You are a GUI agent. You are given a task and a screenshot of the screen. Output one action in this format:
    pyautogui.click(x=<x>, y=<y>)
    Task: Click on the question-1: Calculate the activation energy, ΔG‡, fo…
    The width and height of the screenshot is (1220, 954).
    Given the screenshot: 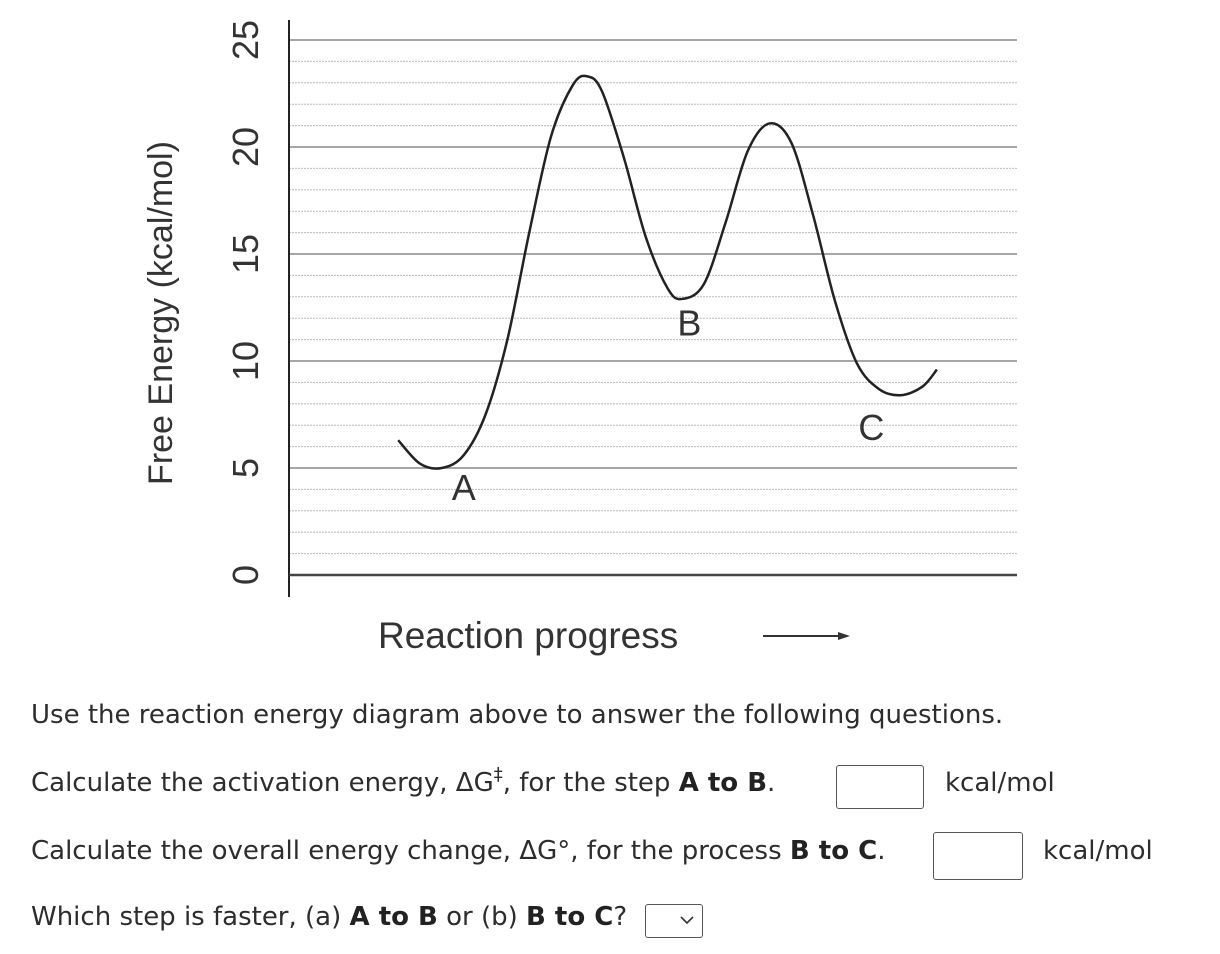 What is the action you would take?
    pyautogui.click(x=403, y=781)
    